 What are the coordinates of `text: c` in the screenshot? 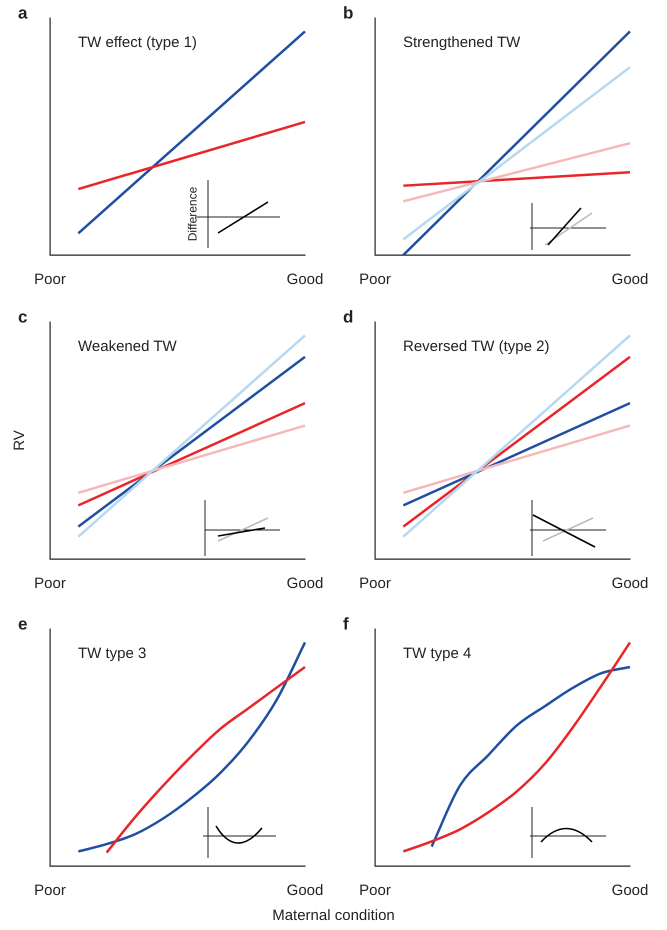 It's located at (23, 317).